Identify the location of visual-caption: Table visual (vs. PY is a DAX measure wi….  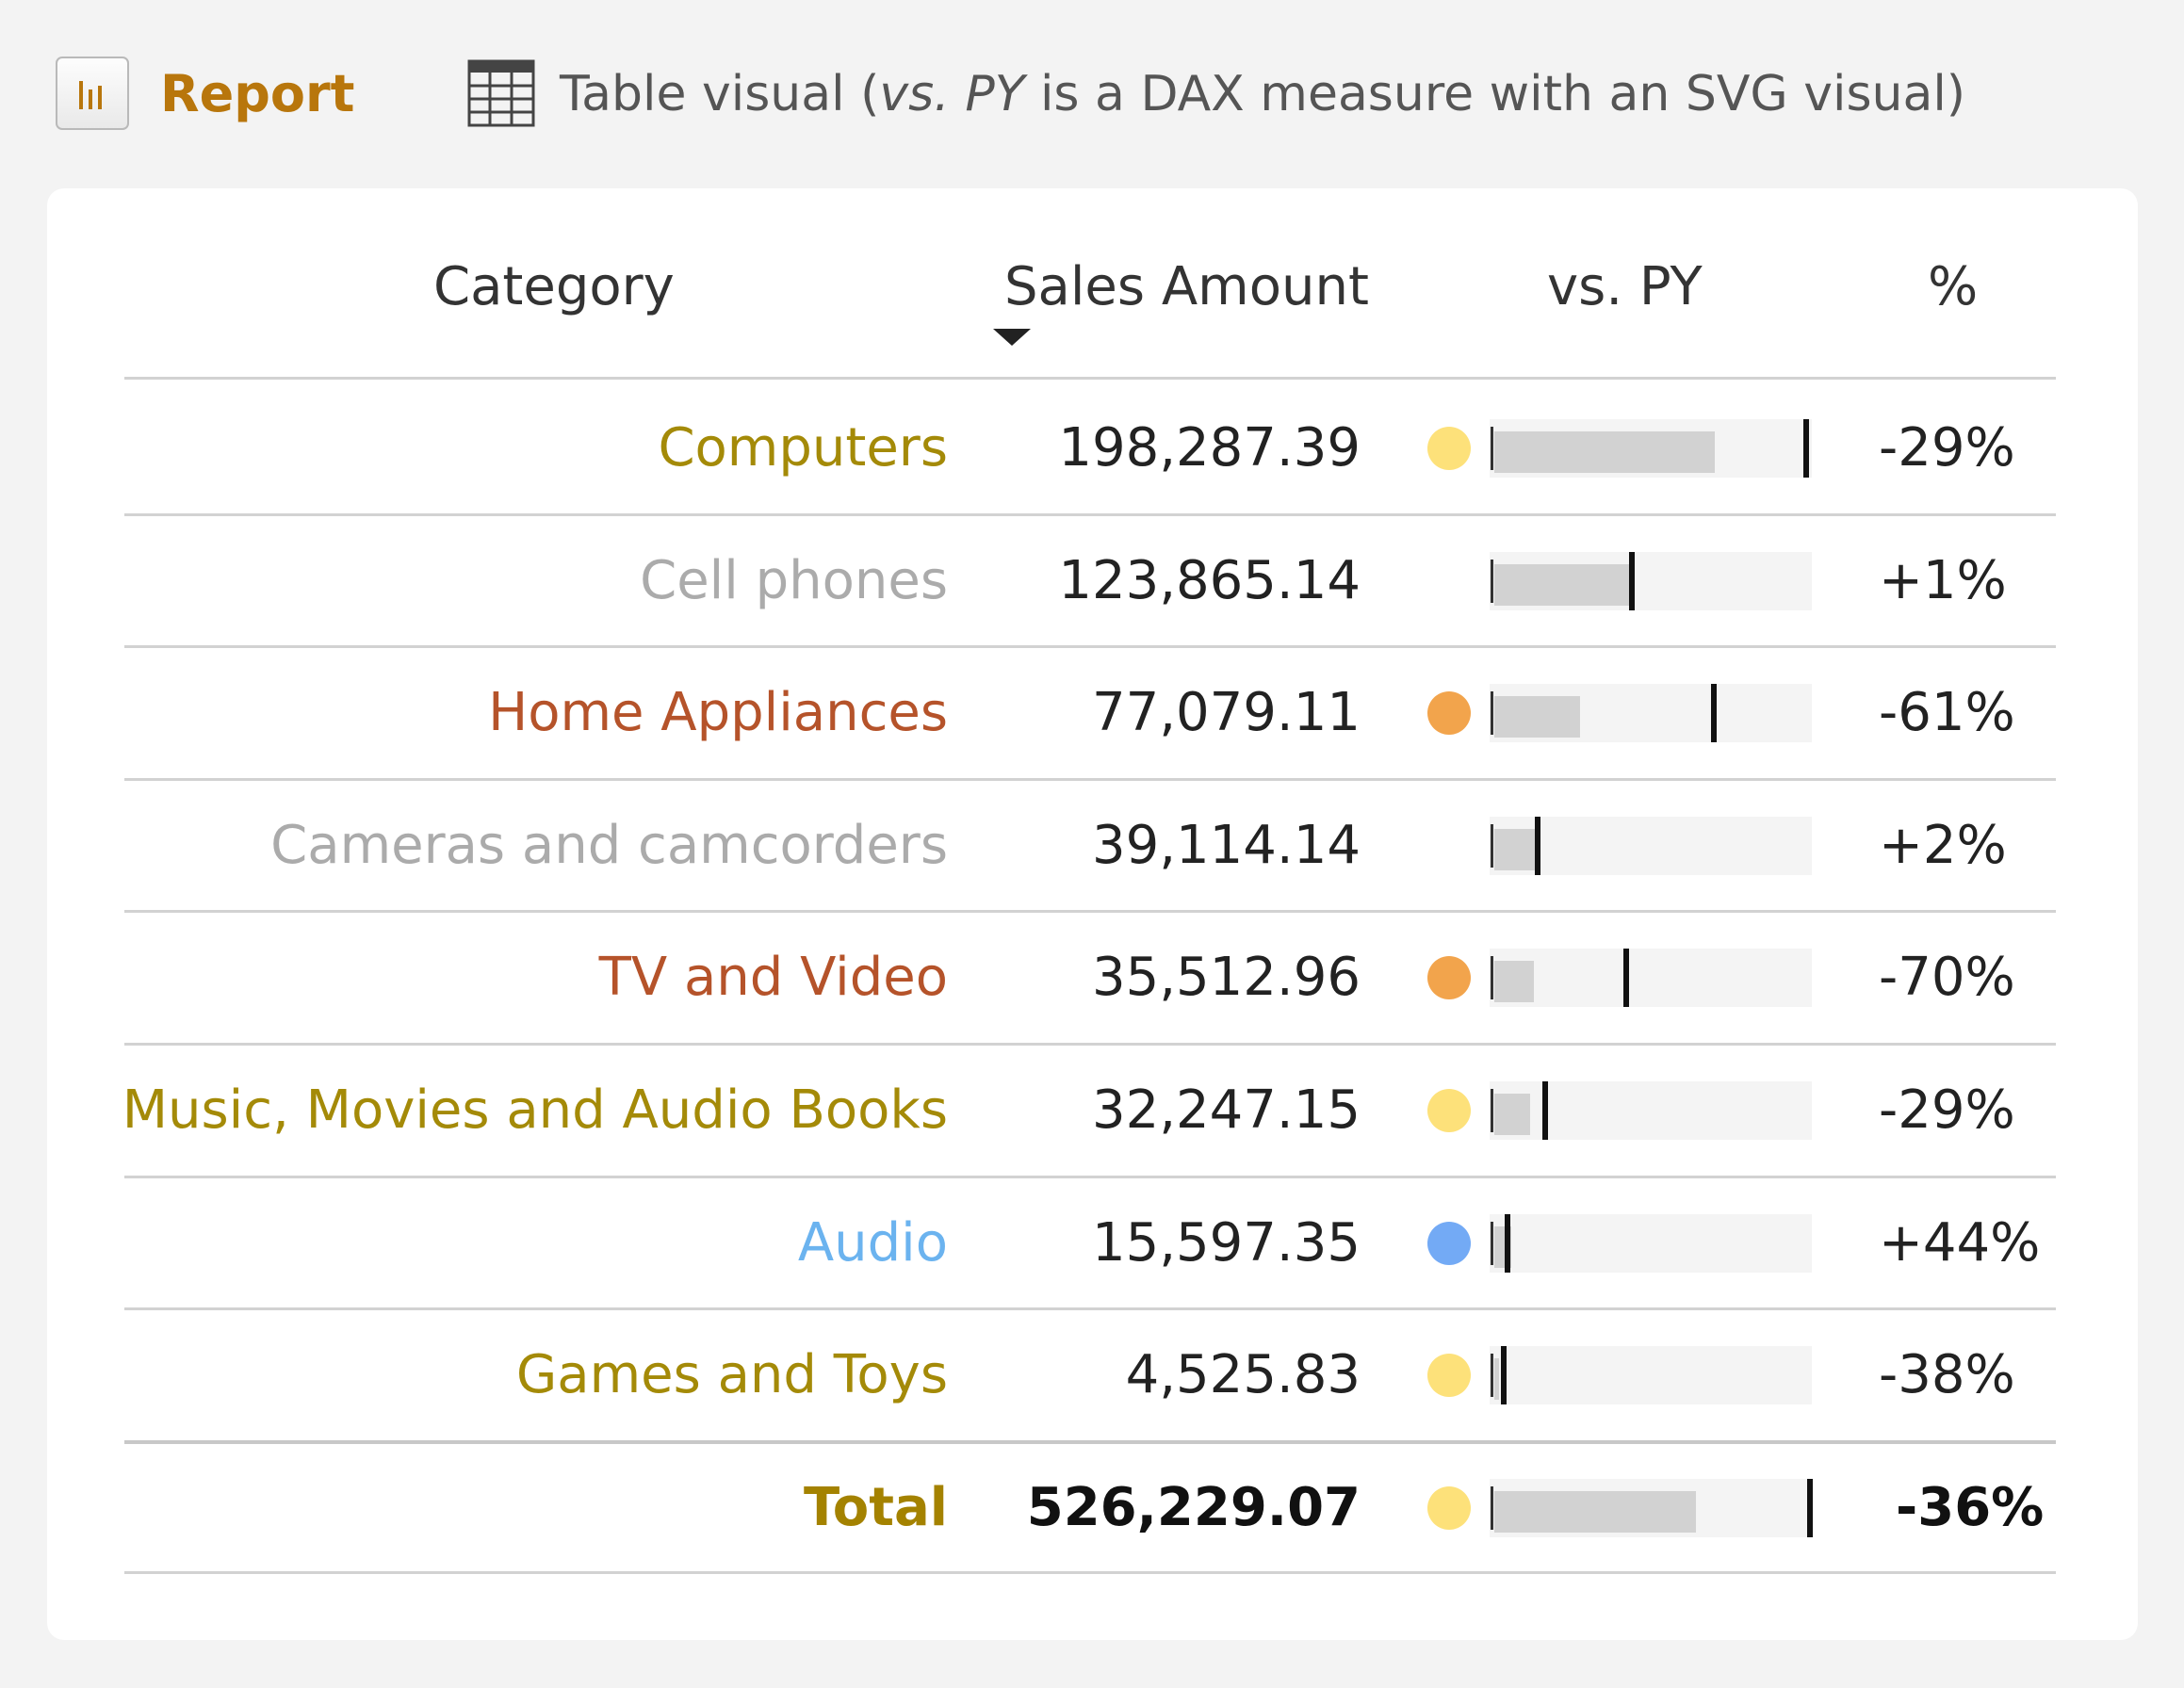
(1262, 94).